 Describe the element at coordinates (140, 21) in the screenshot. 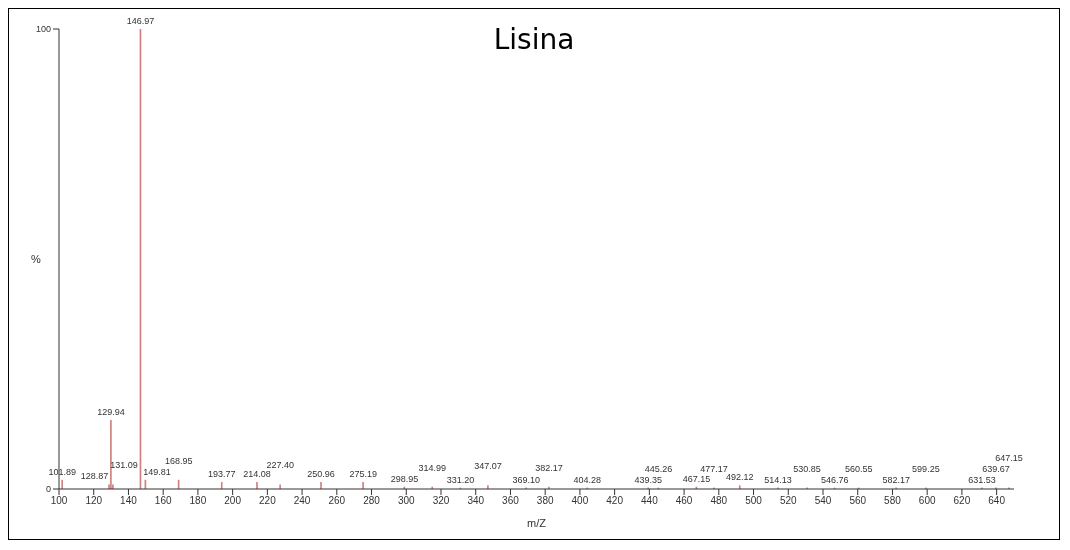

I see `annotation: 146.97` at that location.